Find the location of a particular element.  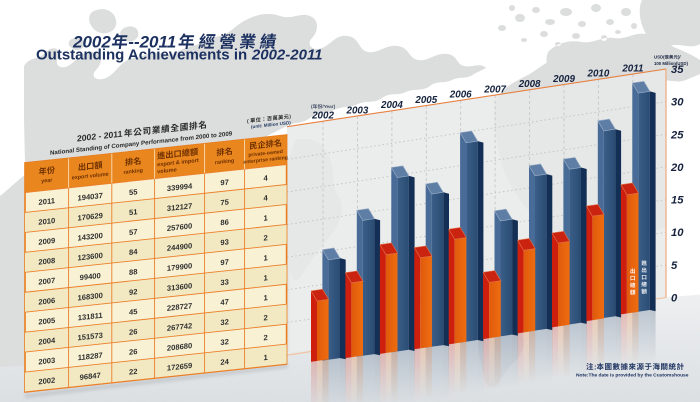

svg-text: 339994 is located at coordinates (180, 187).